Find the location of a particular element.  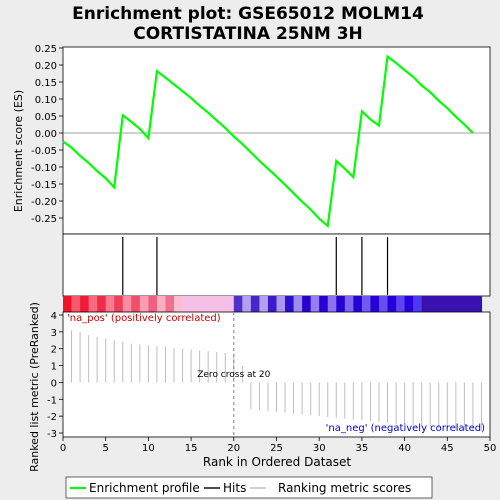

es-tick-label: -0.15 is located at coordinates (44, 185).